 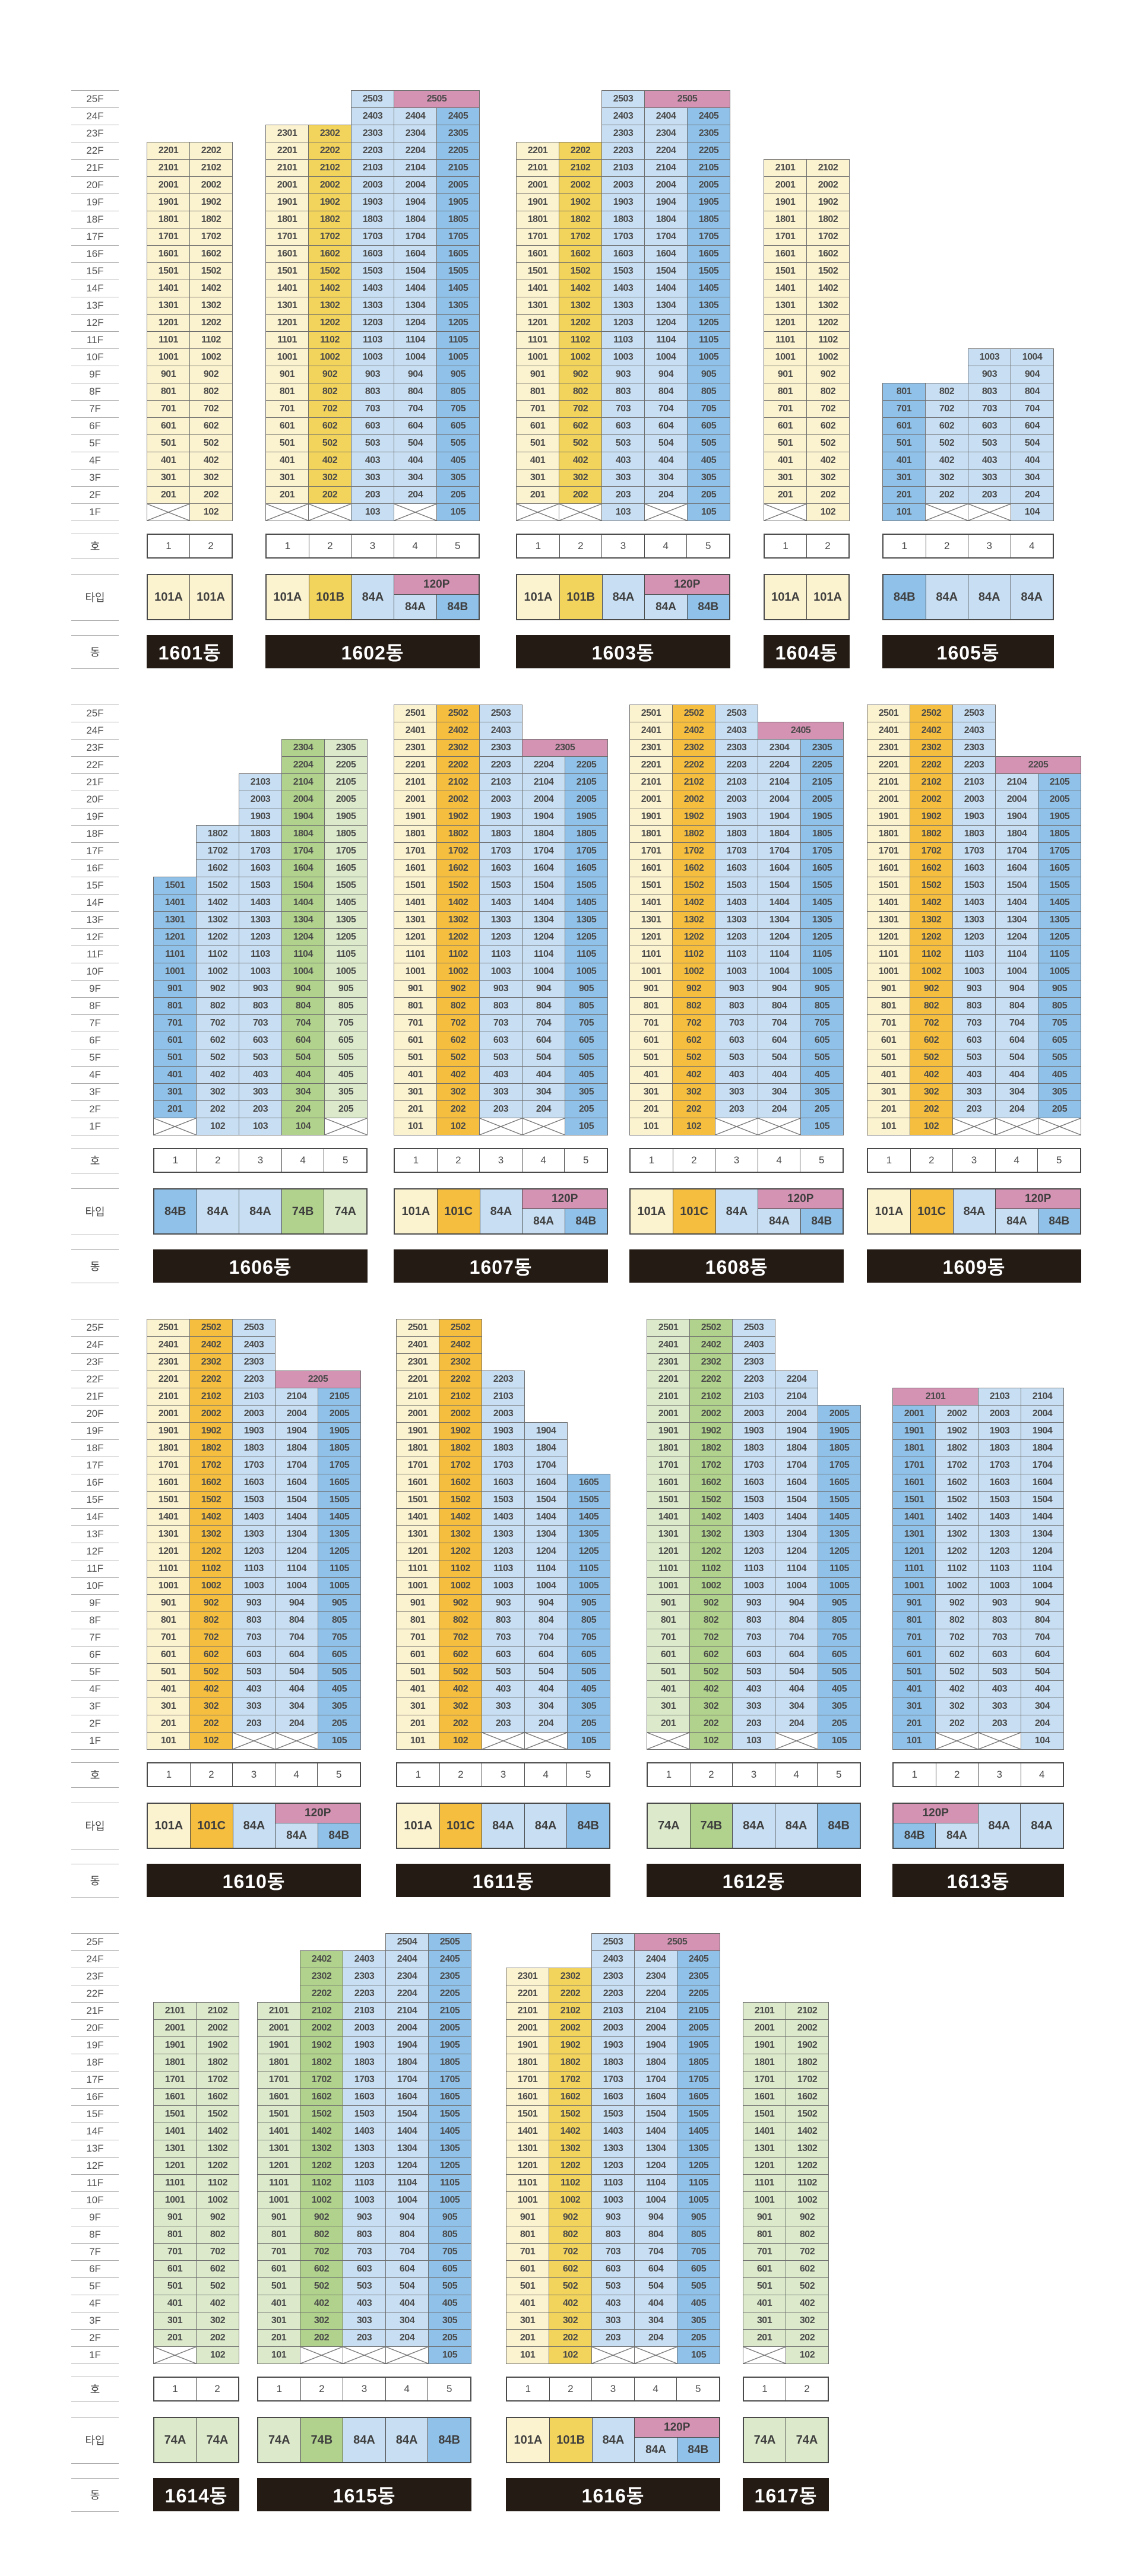 What do you see at coordinates (95, 202) in the screenshot?
I see `floor-label: 19F` at bounding box center [95, 202].